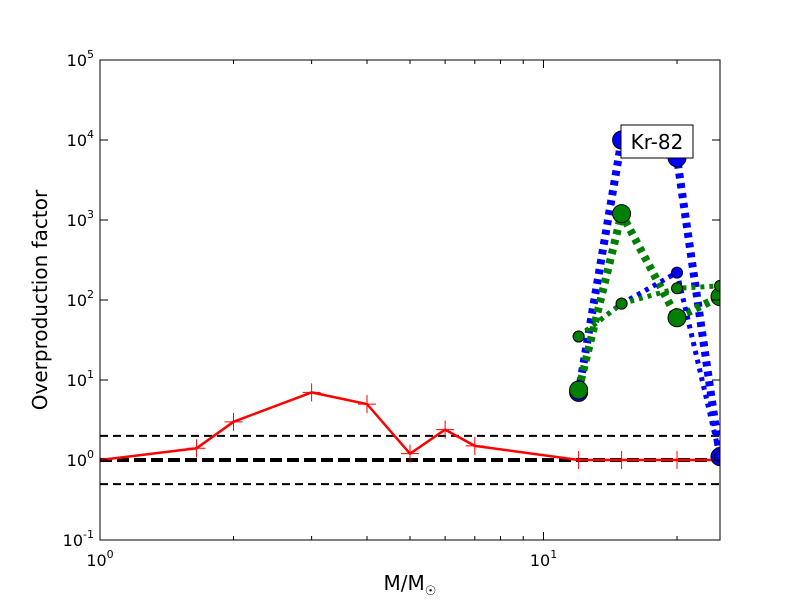 The height and width of the screenshot is (600, 800). What do you see at coordinates (90, 294) in the screenshot?
I see `y-tick-exponent: 2` at bounding box center [90, 294].